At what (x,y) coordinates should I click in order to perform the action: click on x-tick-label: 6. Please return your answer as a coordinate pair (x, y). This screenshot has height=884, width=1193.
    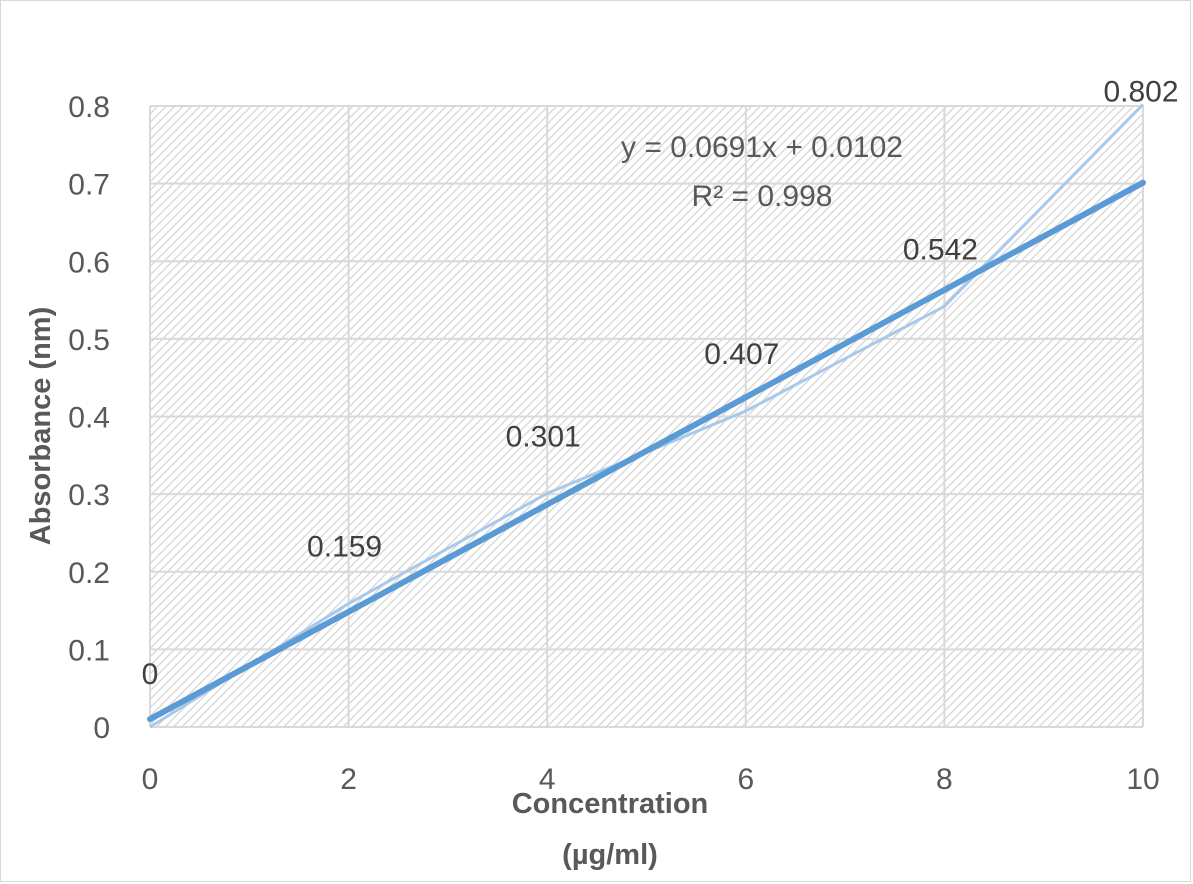
    Looking at the image, I should click on (745, 779).